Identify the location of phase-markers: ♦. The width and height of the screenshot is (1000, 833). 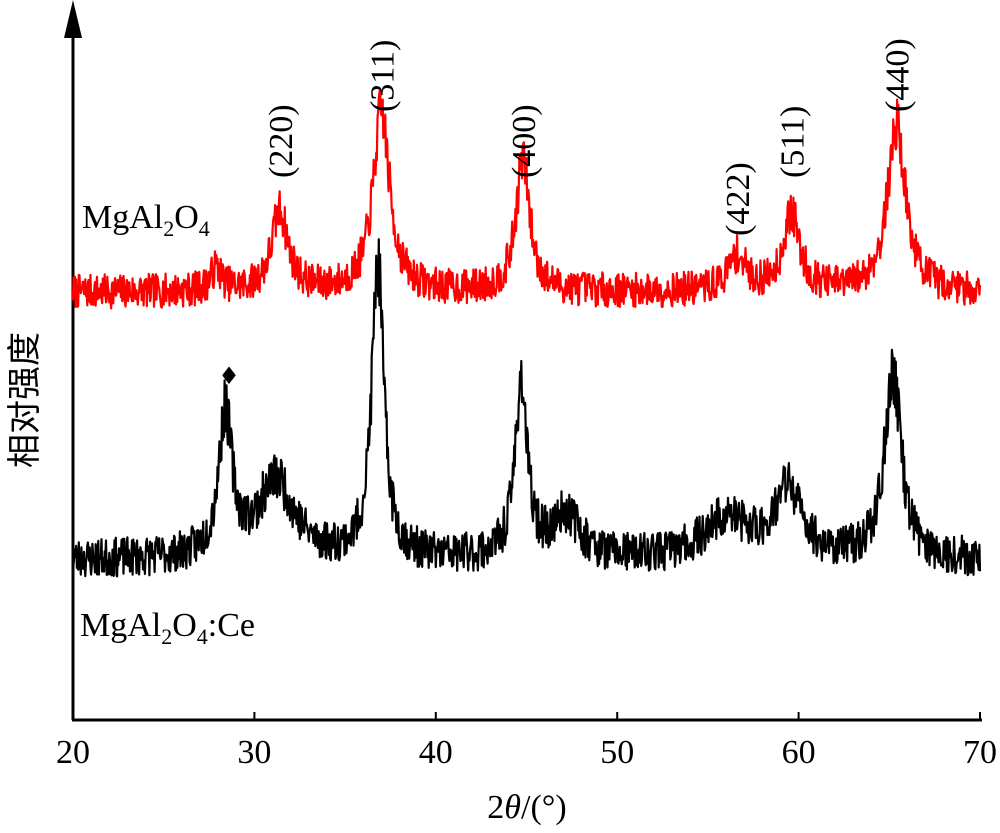
(229, 376).